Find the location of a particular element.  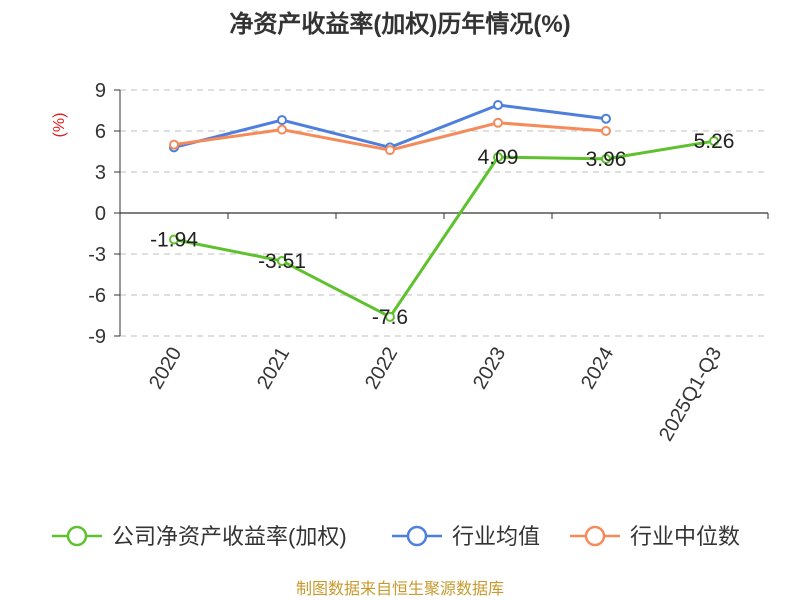

x-tick-label: 2023 is located at coordinates (489, 369).